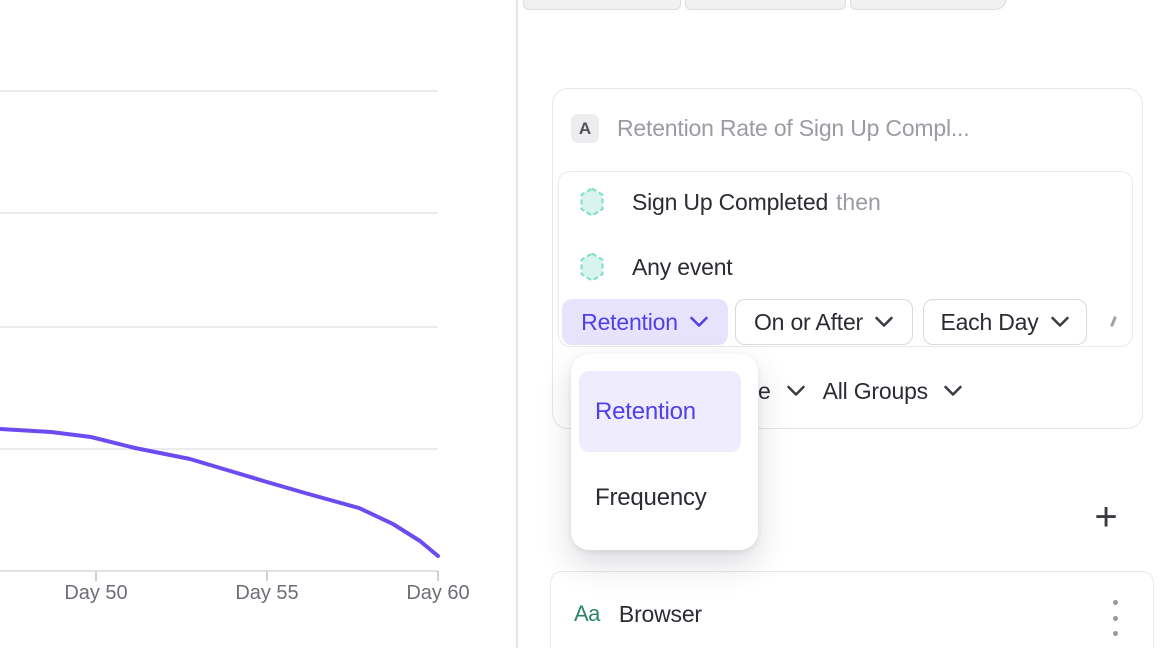 The image size is (1172, 648). I want to click on menu-item-label: Frequency, so click(651, 497).